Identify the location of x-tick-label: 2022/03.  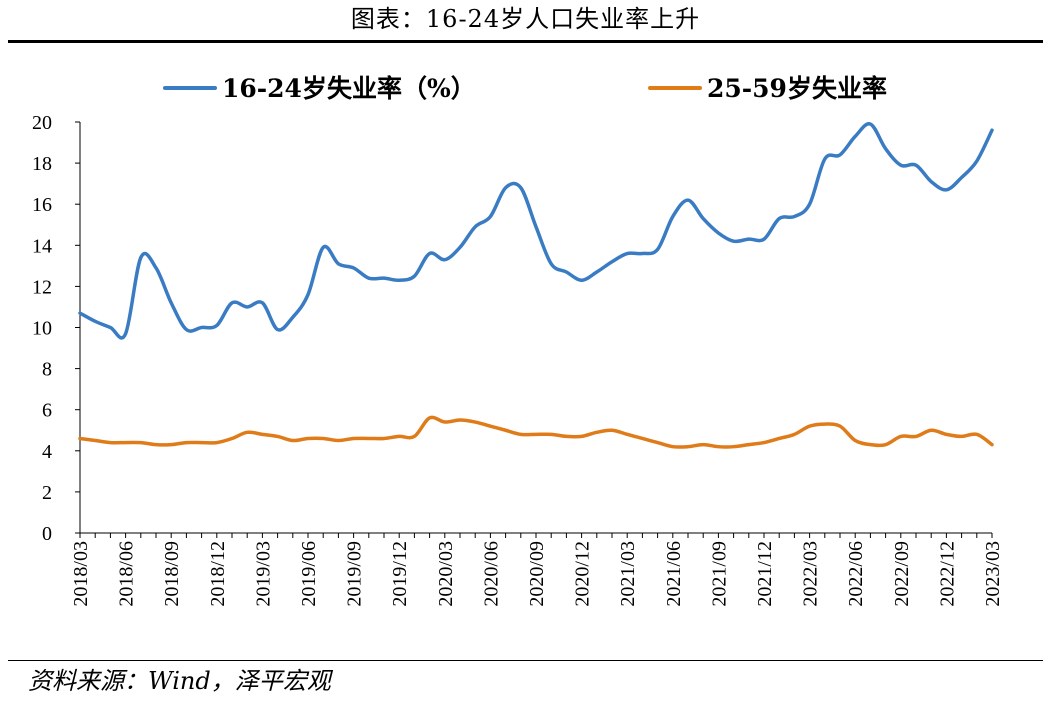
(811, 574).